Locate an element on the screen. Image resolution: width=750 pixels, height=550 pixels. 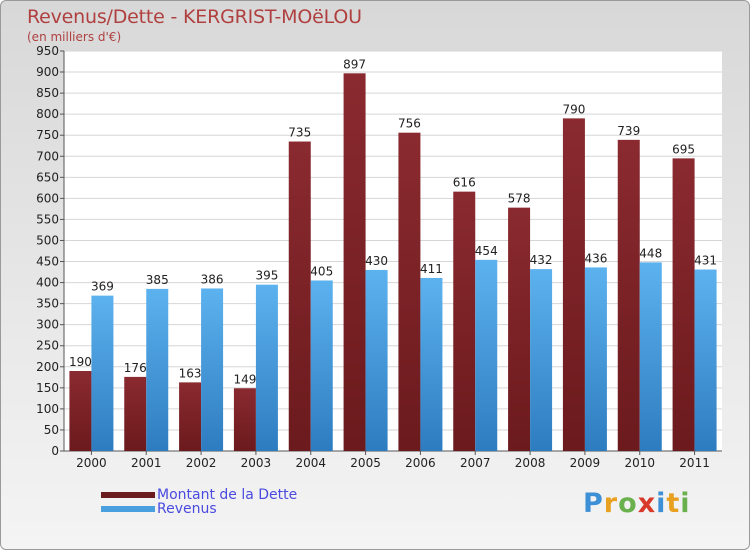
legend-swatch-debt is located at coordinates (128, 495).